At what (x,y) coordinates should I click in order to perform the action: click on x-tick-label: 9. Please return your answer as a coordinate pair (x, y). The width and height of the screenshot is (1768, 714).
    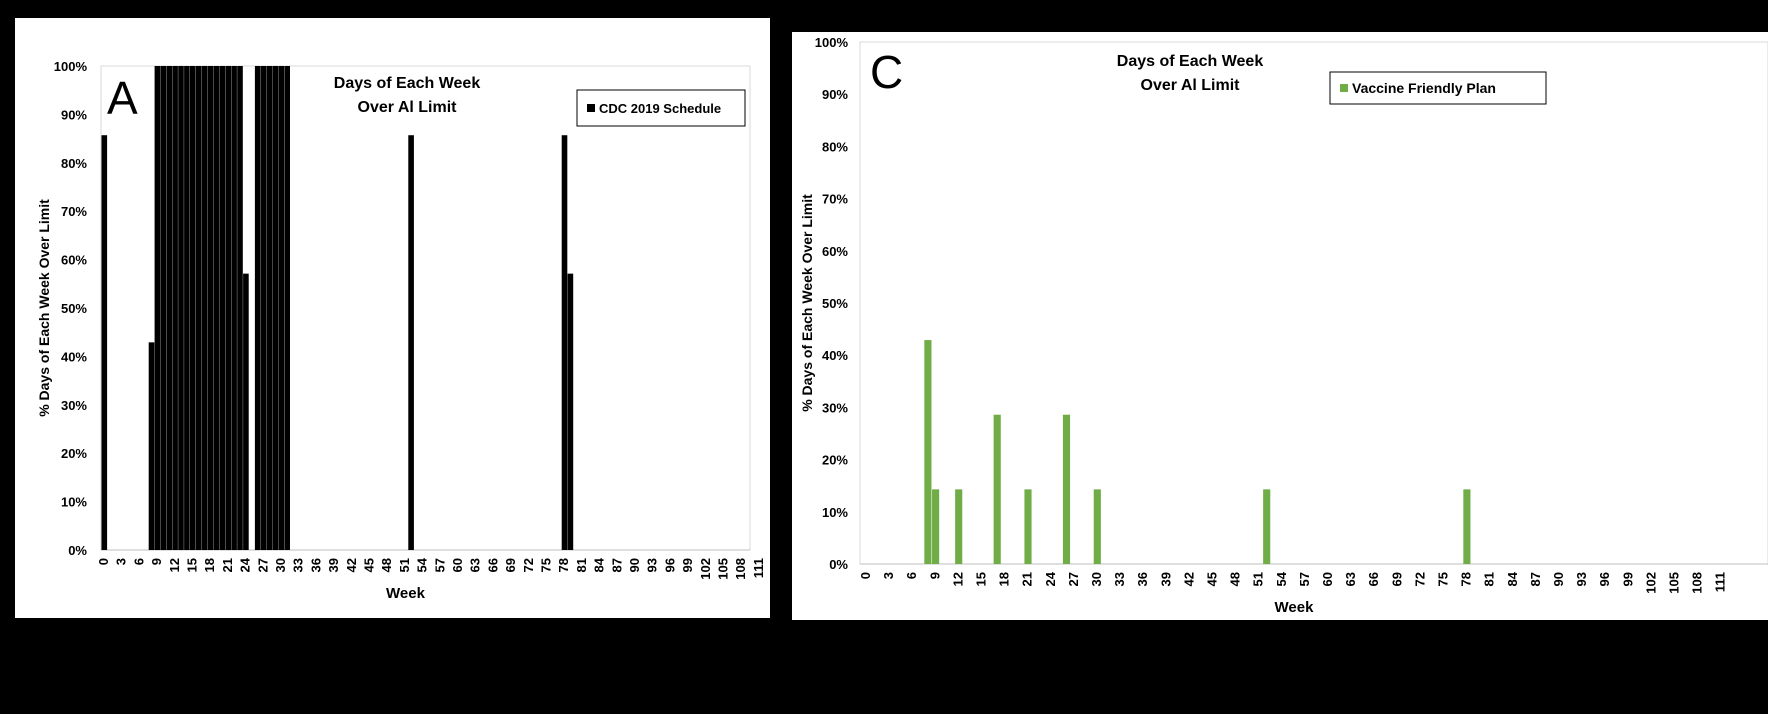
    Looking at the image, I should click on (934, 575).